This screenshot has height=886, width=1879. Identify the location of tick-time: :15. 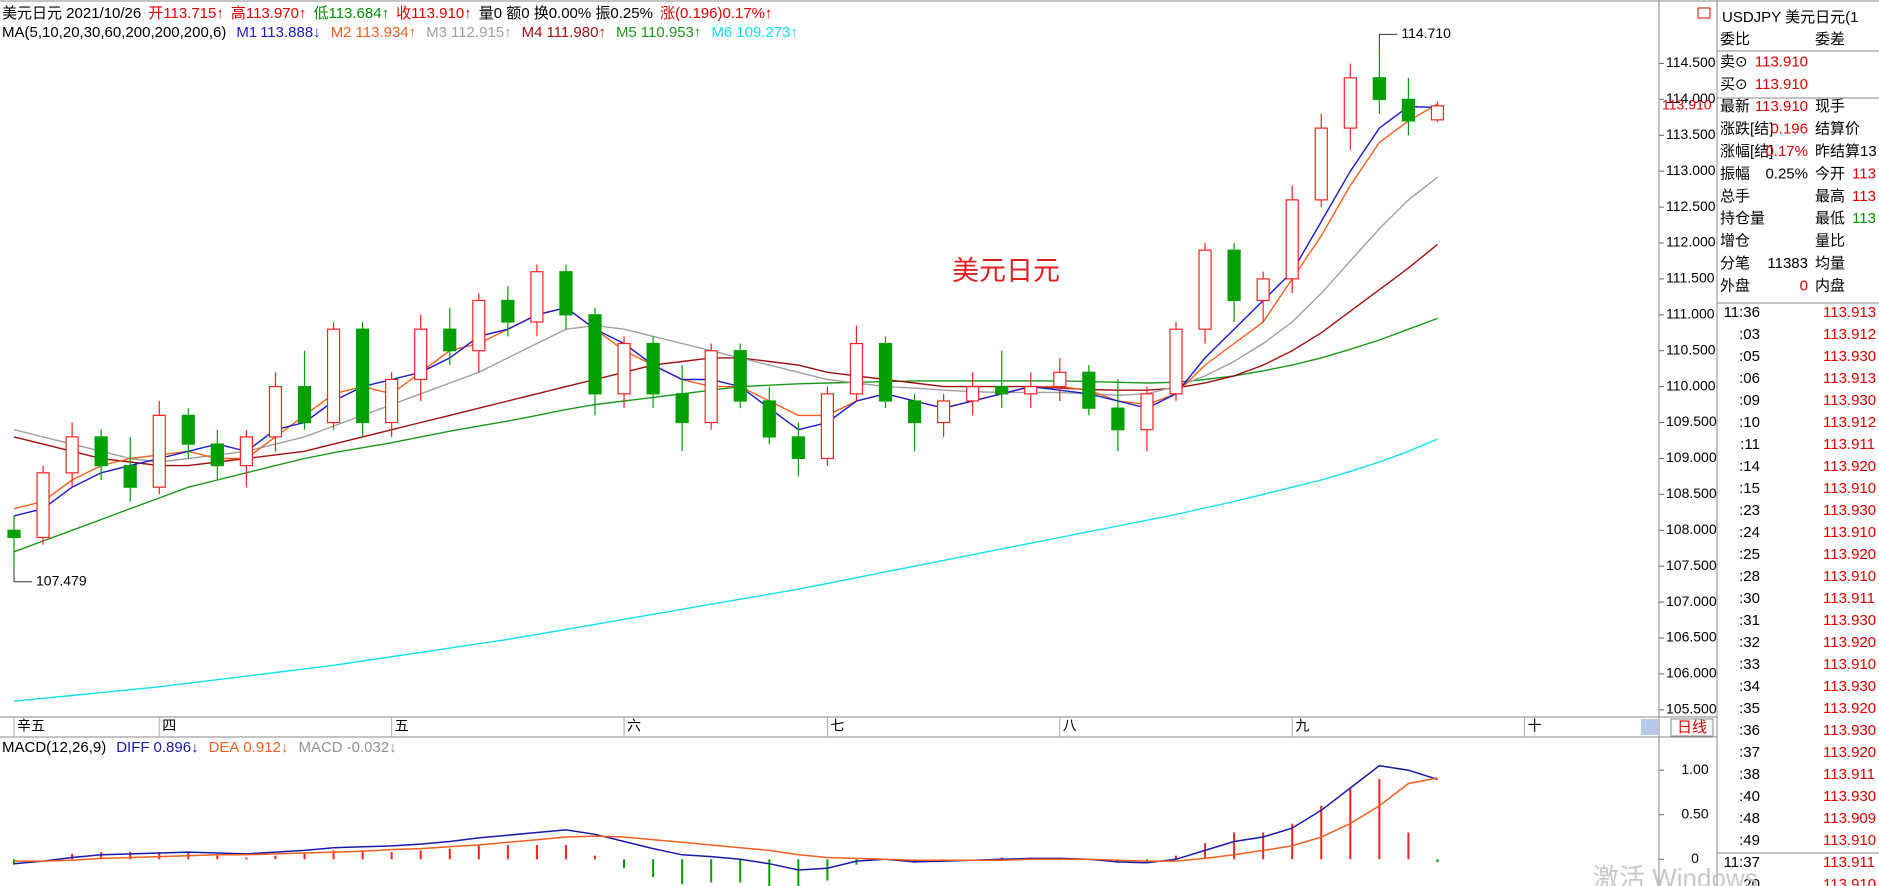
(1749, 488).